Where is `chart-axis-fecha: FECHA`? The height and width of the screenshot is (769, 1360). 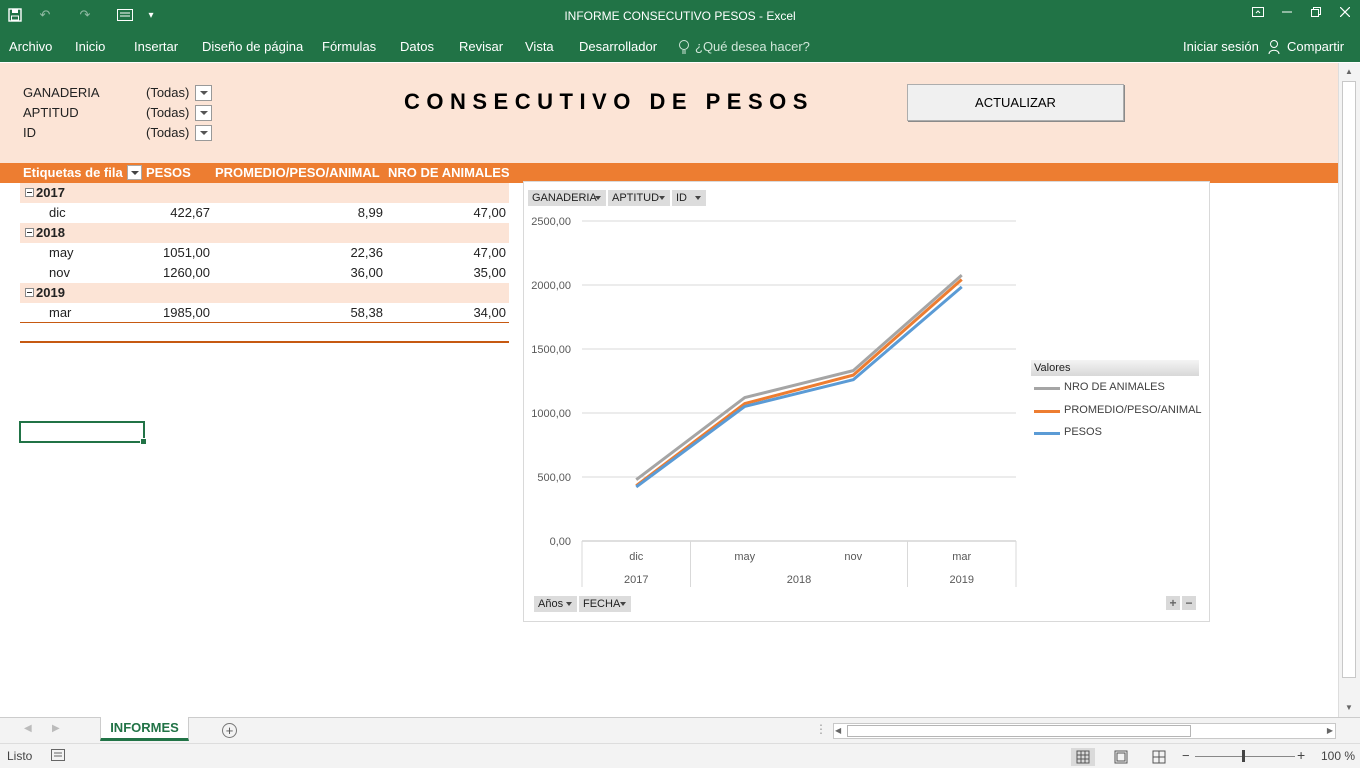
chart-axis-fecha: FECHA is located at coordinates (605, 604).